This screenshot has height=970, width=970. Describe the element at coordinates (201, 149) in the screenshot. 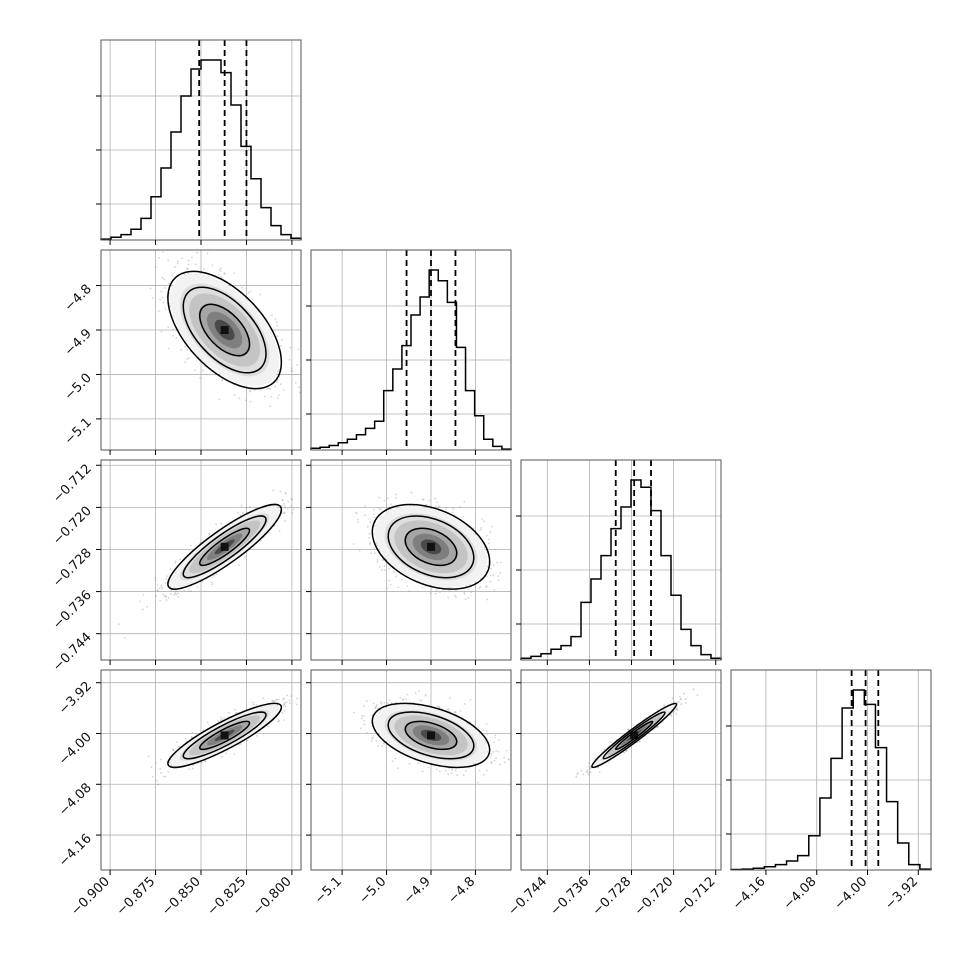

I see `histogram-step` at that location.